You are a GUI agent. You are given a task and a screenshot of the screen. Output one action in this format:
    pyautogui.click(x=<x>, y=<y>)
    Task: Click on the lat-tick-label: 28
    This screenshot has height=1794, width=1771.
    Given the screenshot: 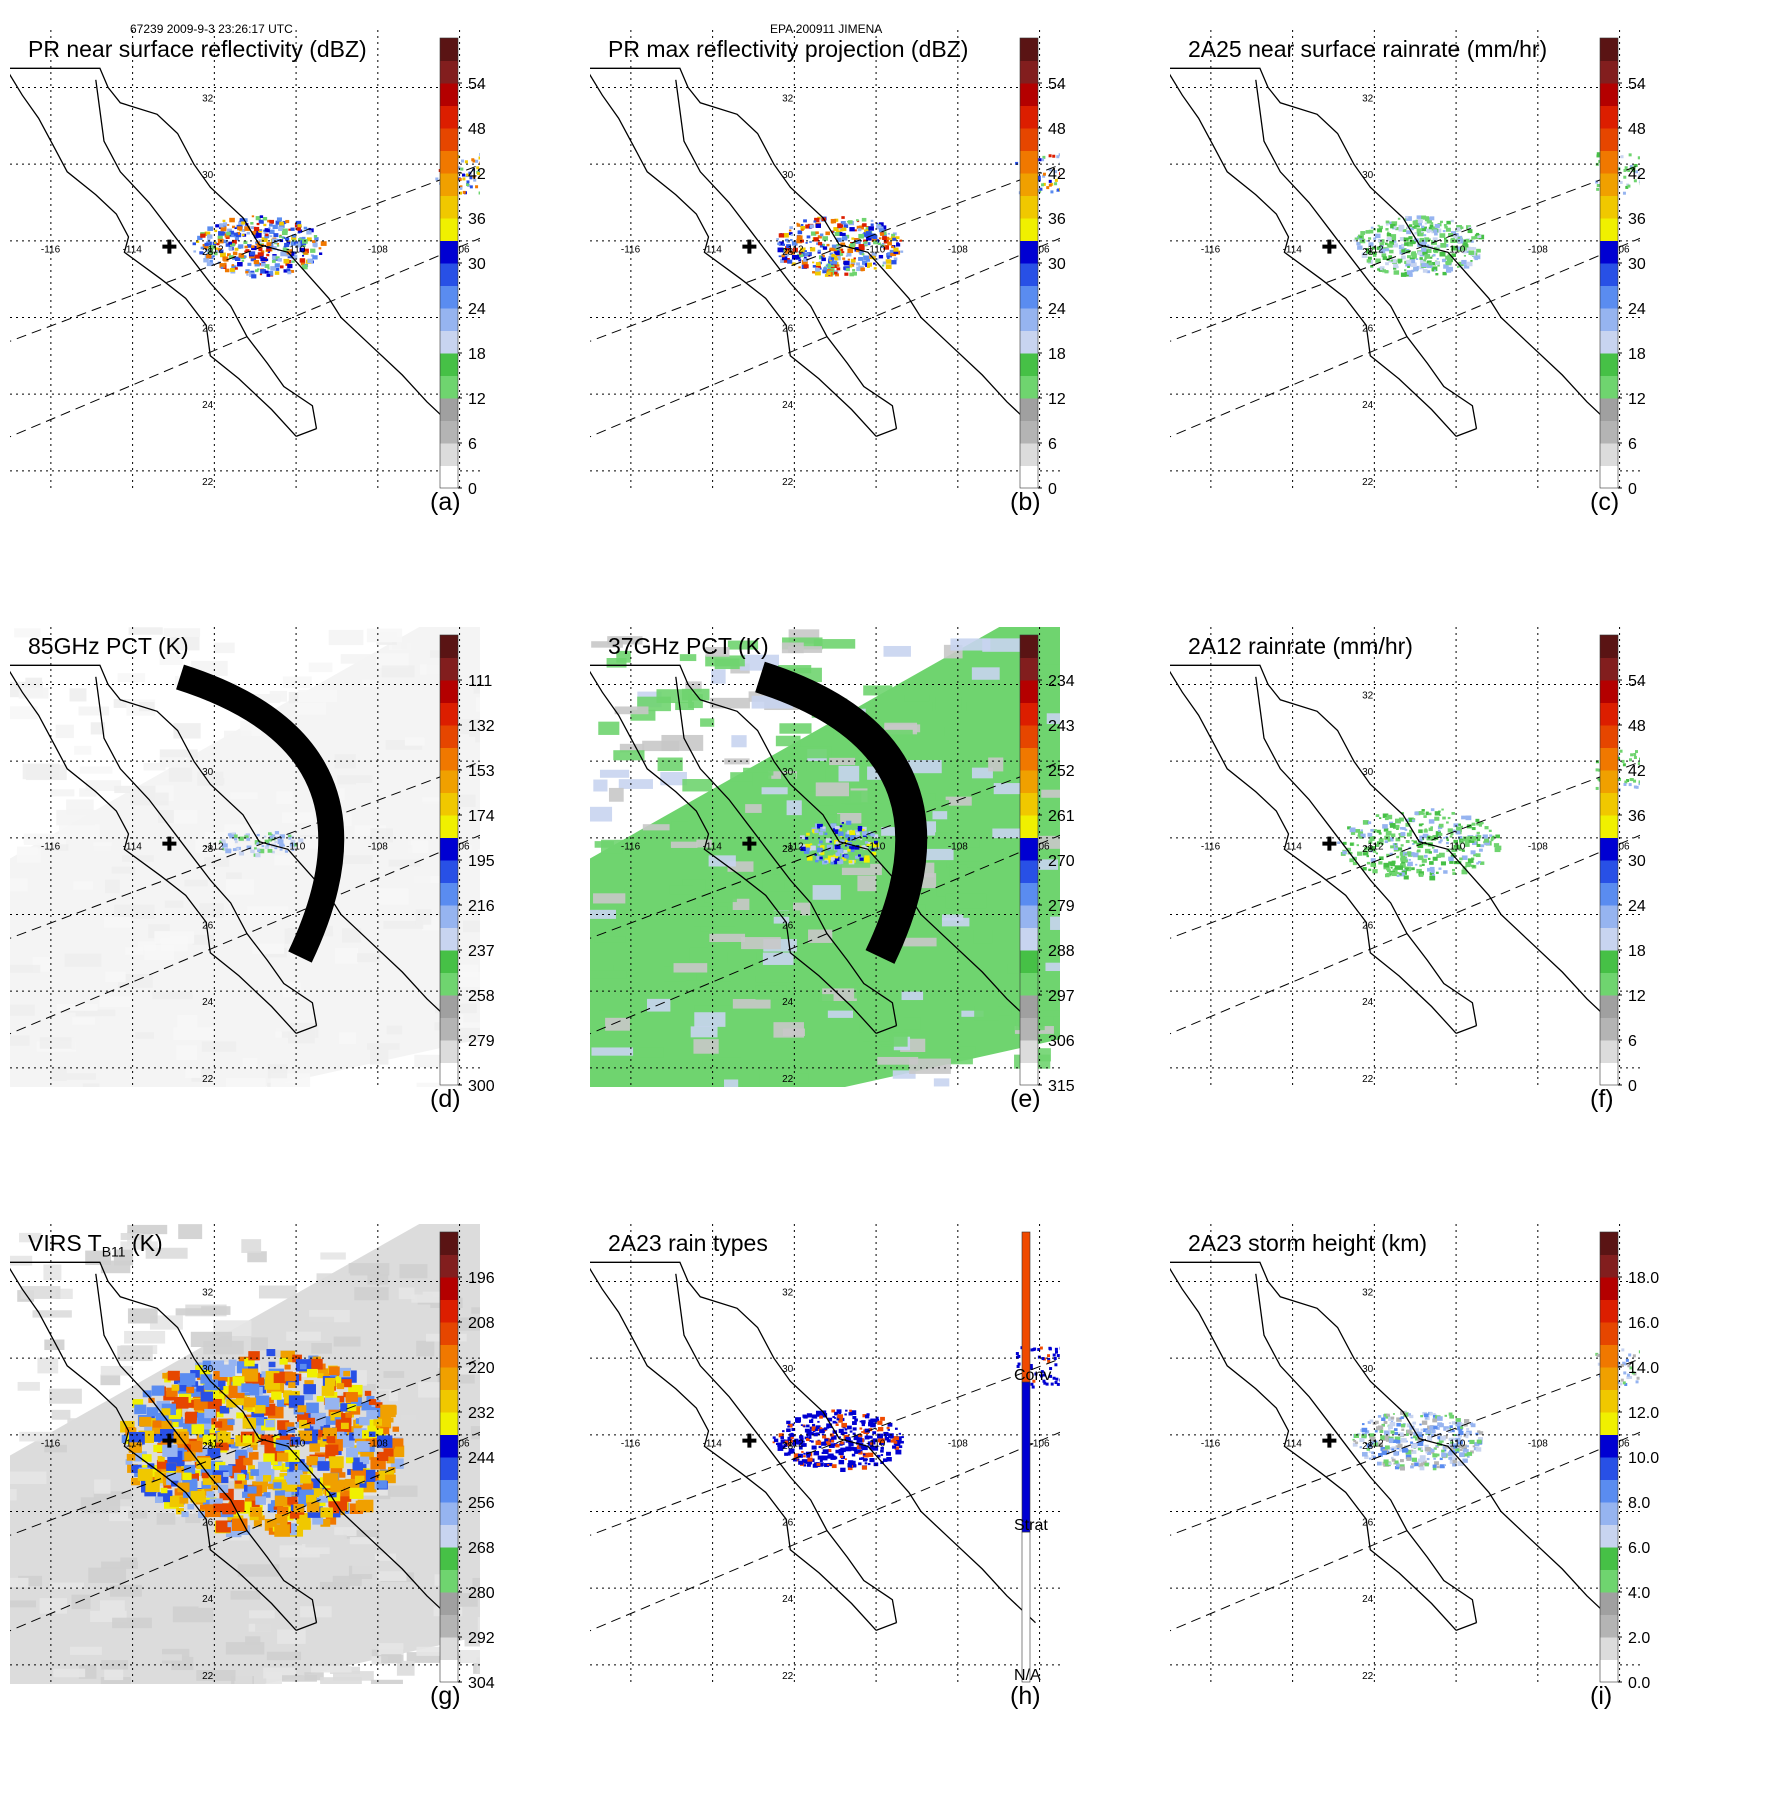 What is the action you would take?
    pyautogui.click(x=208, y=849)
    